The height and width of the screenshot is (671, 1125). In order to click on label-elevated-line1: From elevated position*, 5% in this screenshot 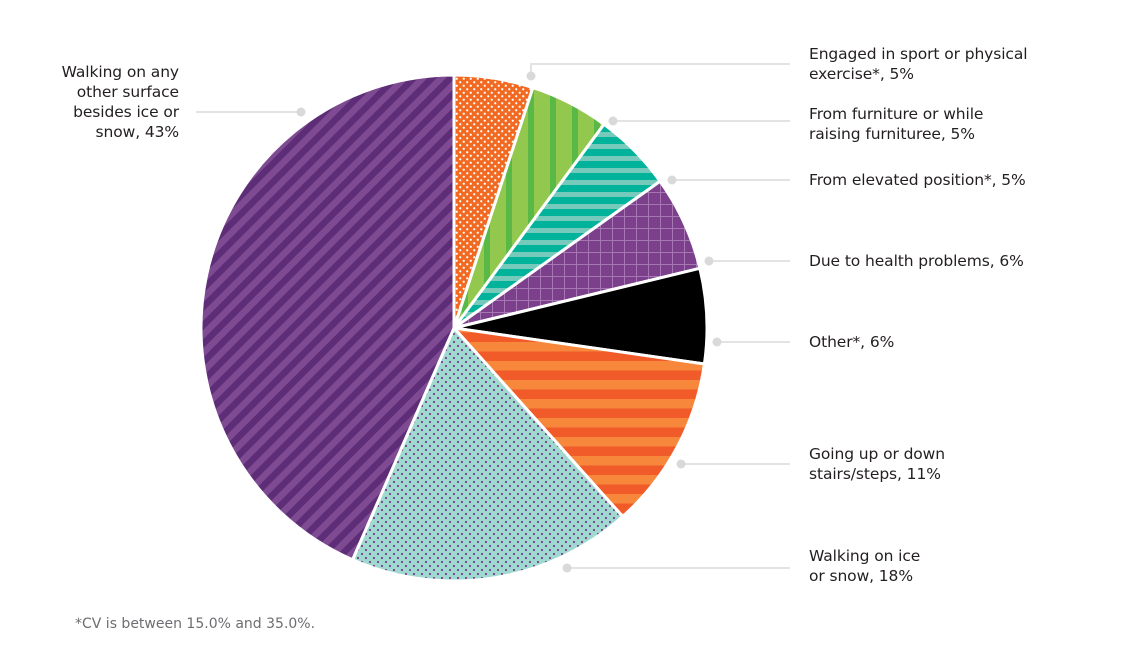, I will do `click(917, 180)`.